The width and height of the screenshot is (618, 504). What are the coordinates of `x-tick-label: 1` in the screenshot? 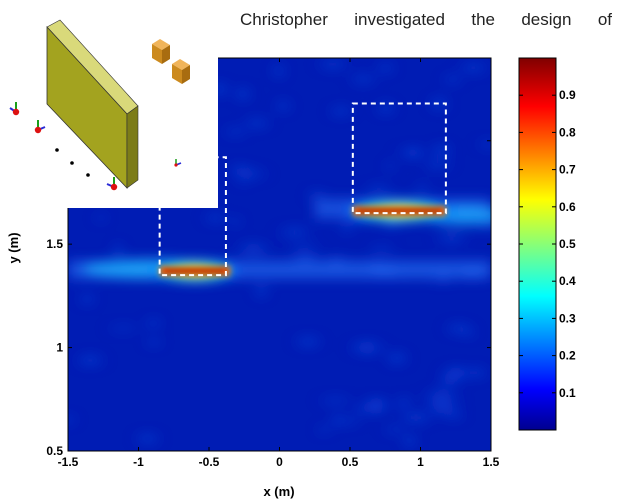 It's located at (420, 462).